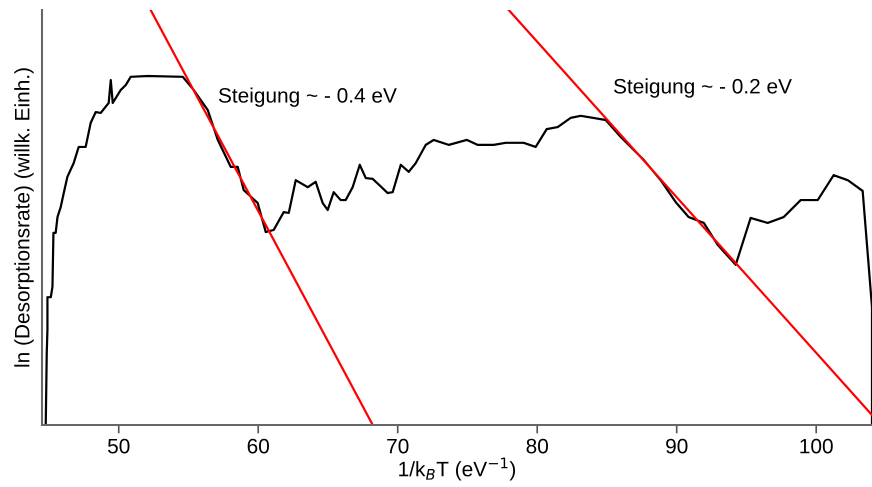  I want to click on x-tick-label: 90, so click(677, 446).